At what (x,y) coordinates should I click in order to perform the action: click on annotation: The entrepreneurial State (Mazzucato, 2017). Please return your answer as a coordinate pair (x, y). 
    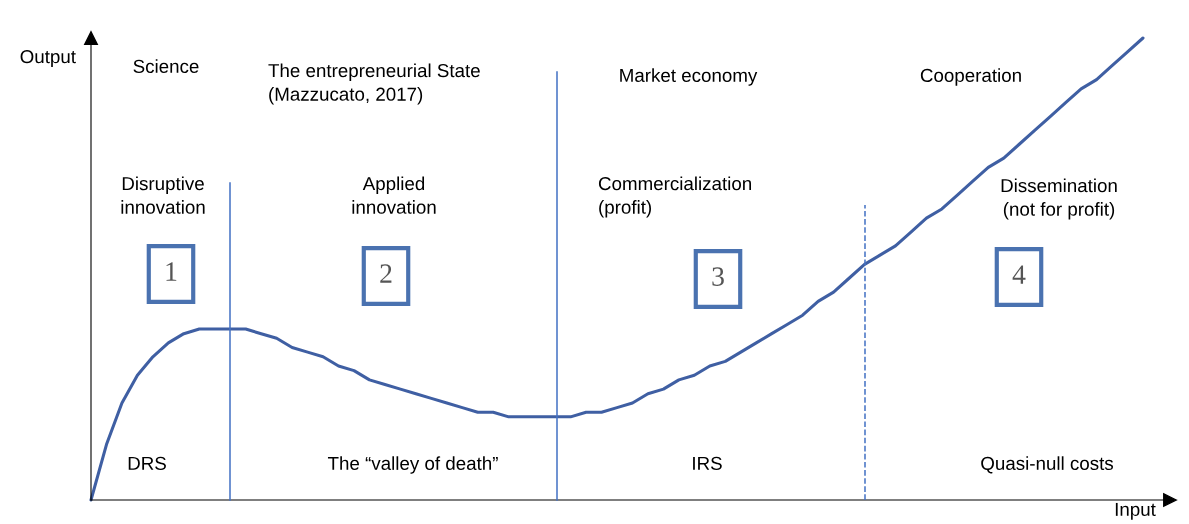
    Looking at the image, I should click on (374, 84).